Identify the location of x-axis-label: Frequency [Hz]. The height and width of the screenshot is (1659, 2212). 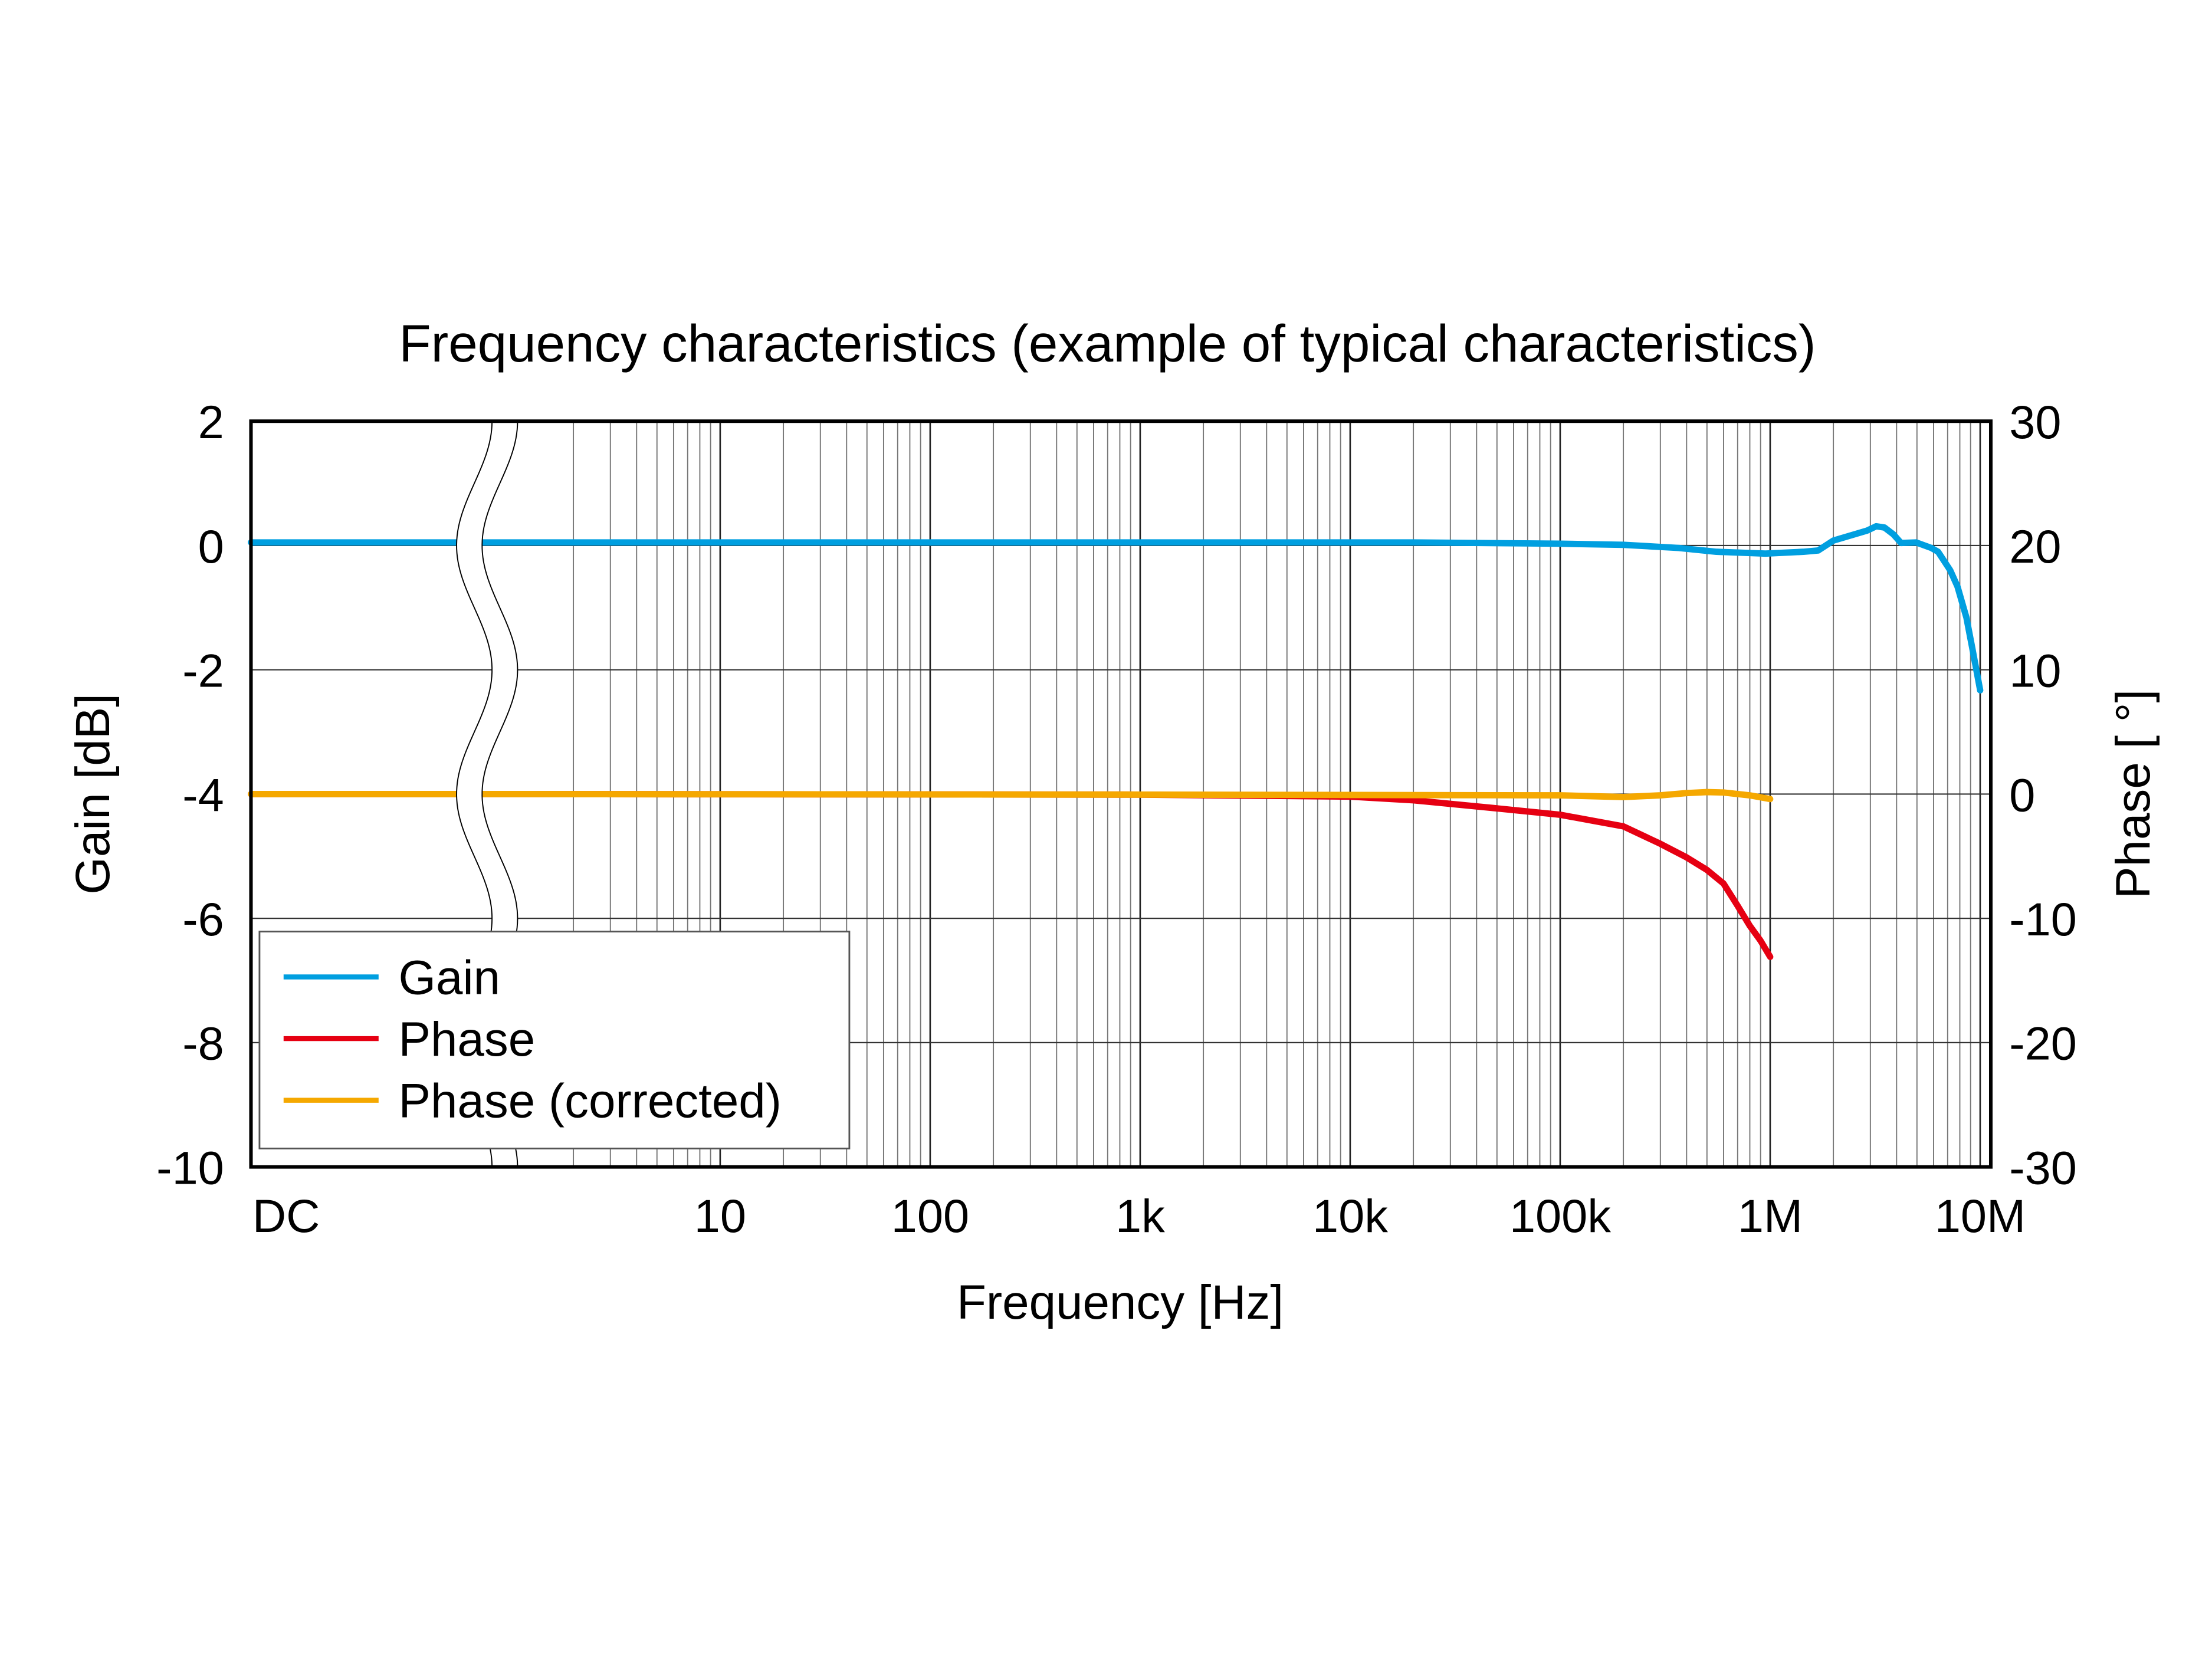
(1120, 1303).